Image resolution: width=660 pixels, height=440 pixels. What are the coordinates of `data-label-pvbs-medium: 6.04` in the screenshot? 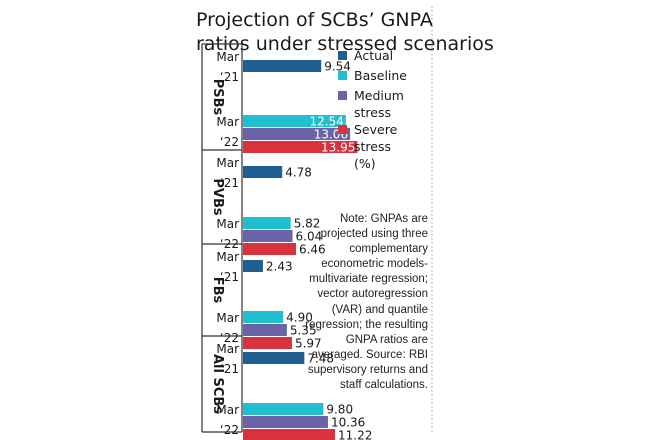 It's located at (309, 237).